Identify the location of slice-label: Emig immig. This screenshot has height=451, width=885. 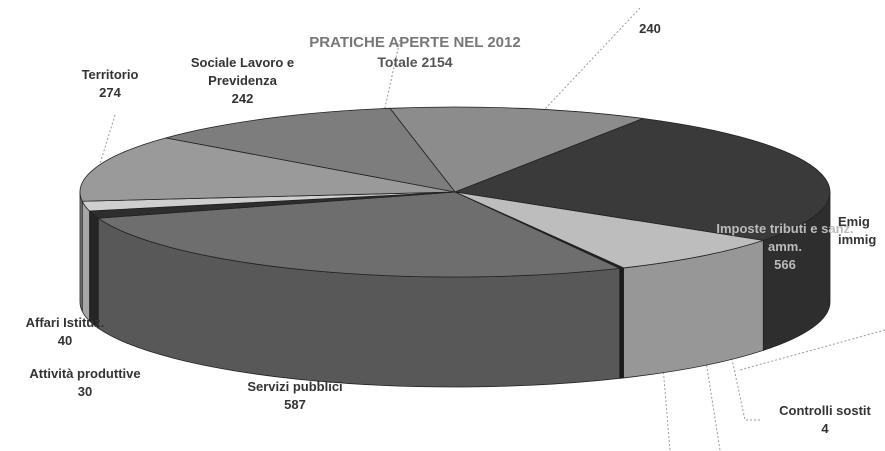
(861, 231).